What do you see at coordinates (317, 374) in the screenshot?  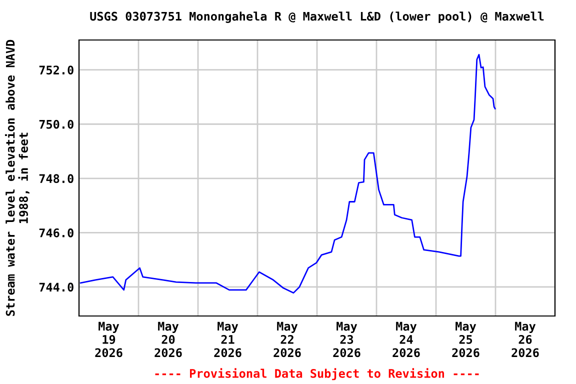 I see `text: ---- Provisional Data Subject to Revision ----` at bounding box center [317, 374].